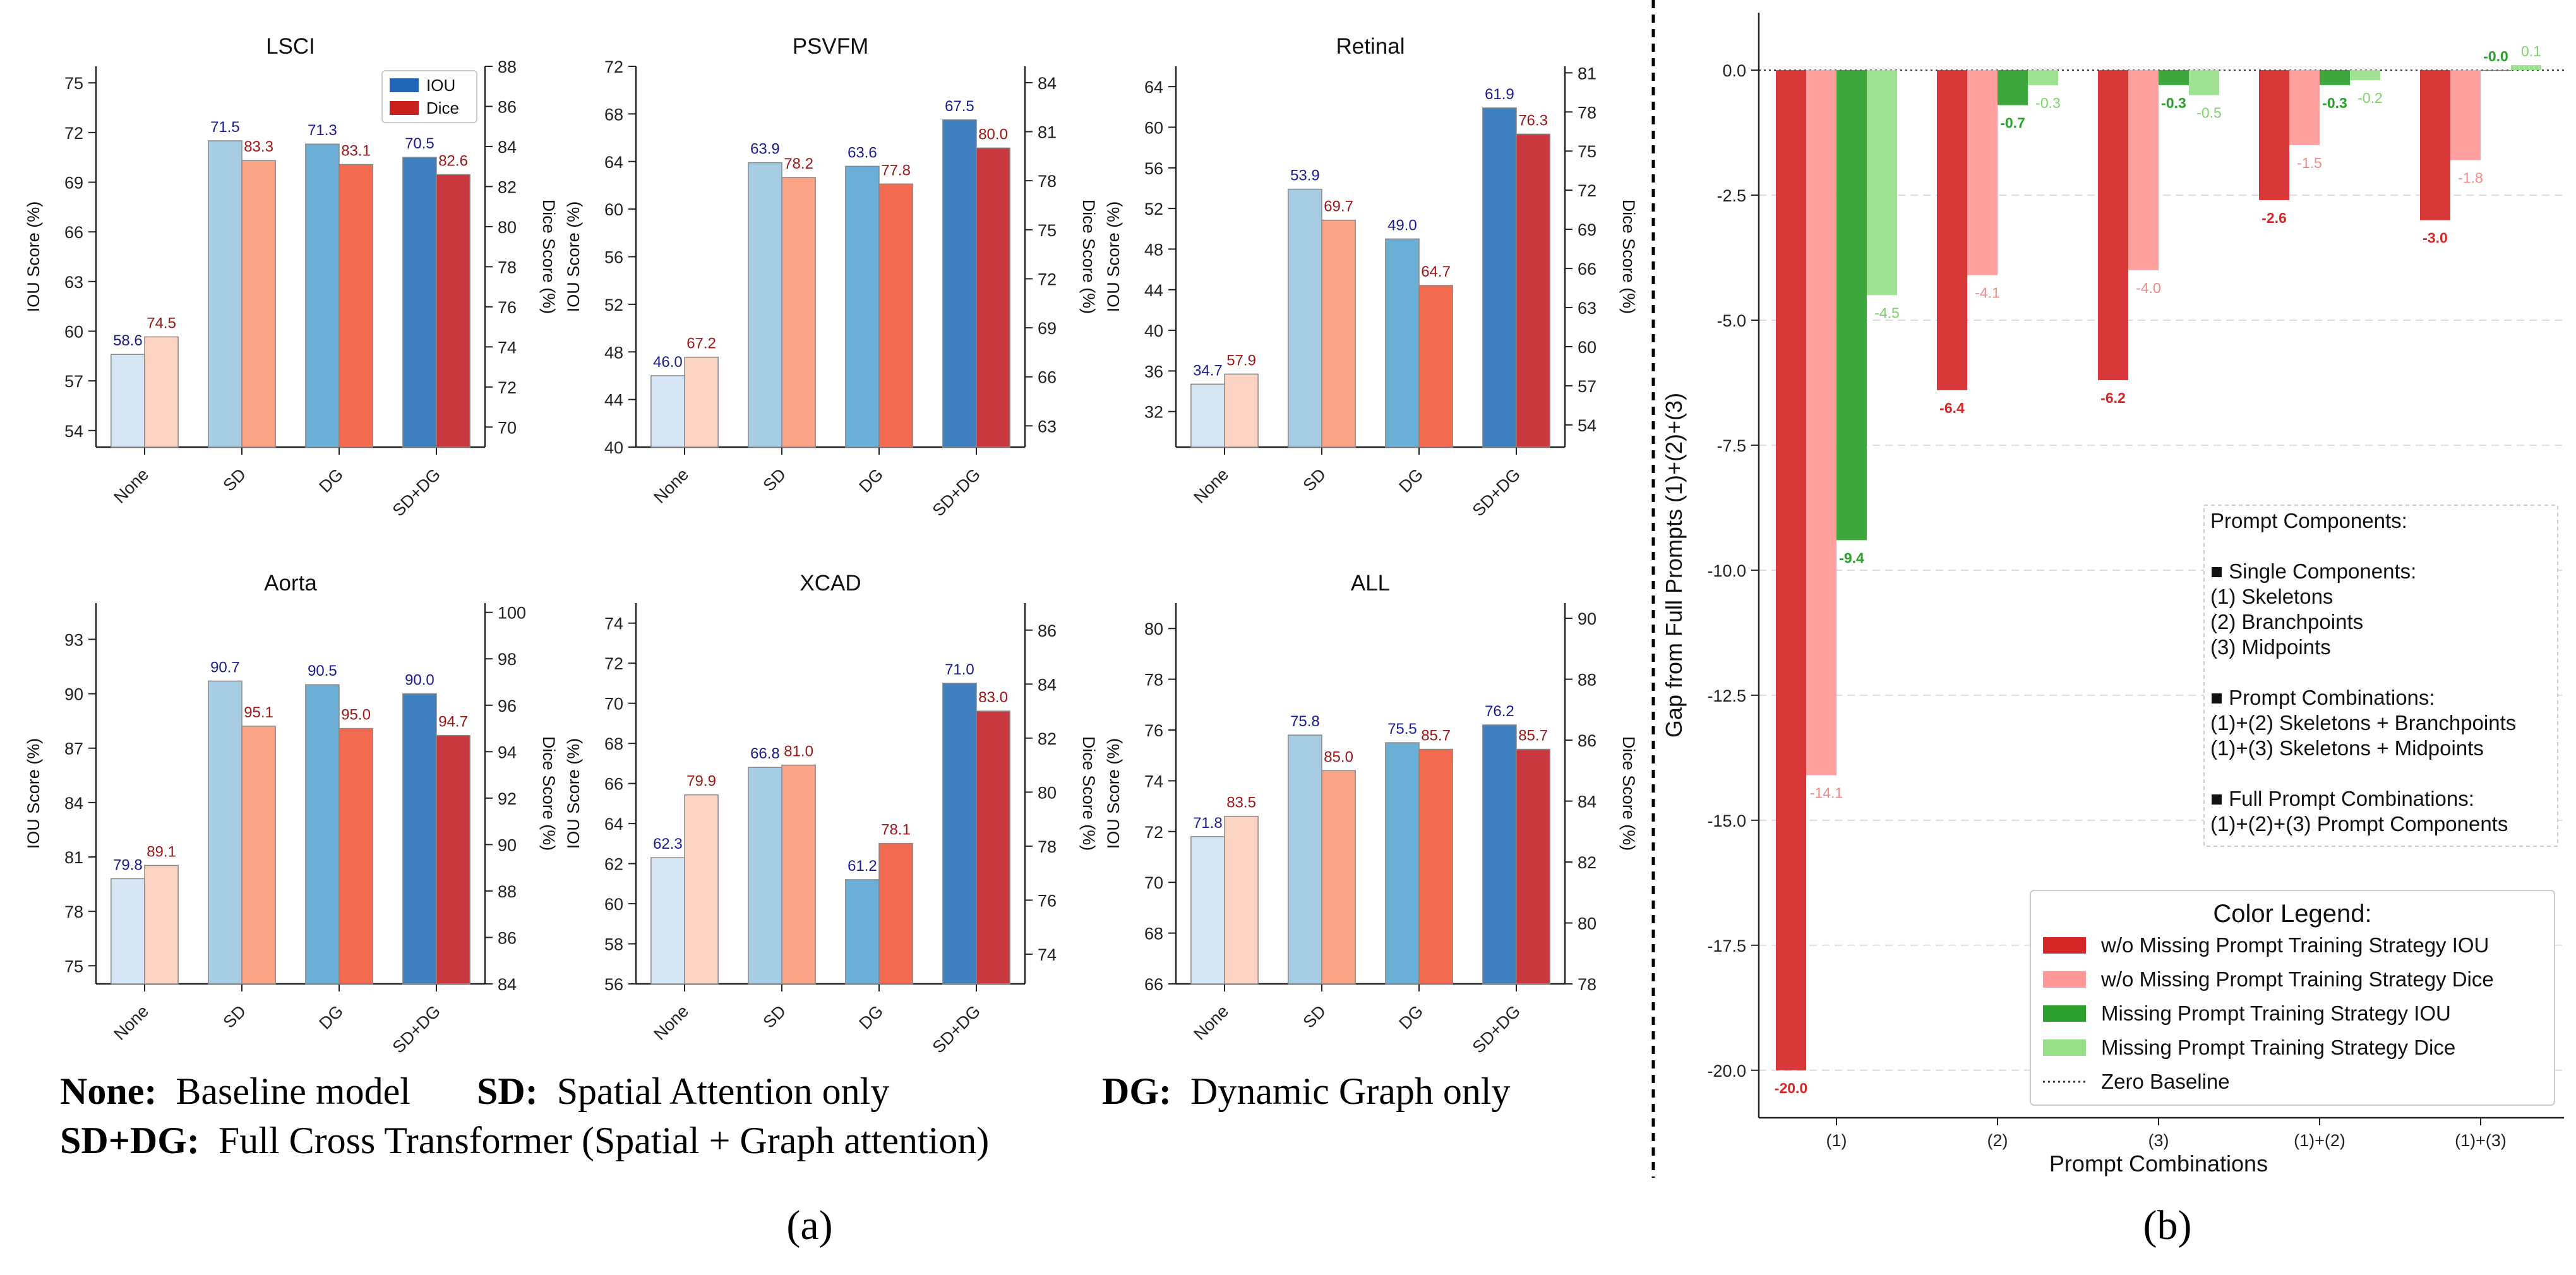  I want to click on data-label: -4.5, so click(1887, 312).